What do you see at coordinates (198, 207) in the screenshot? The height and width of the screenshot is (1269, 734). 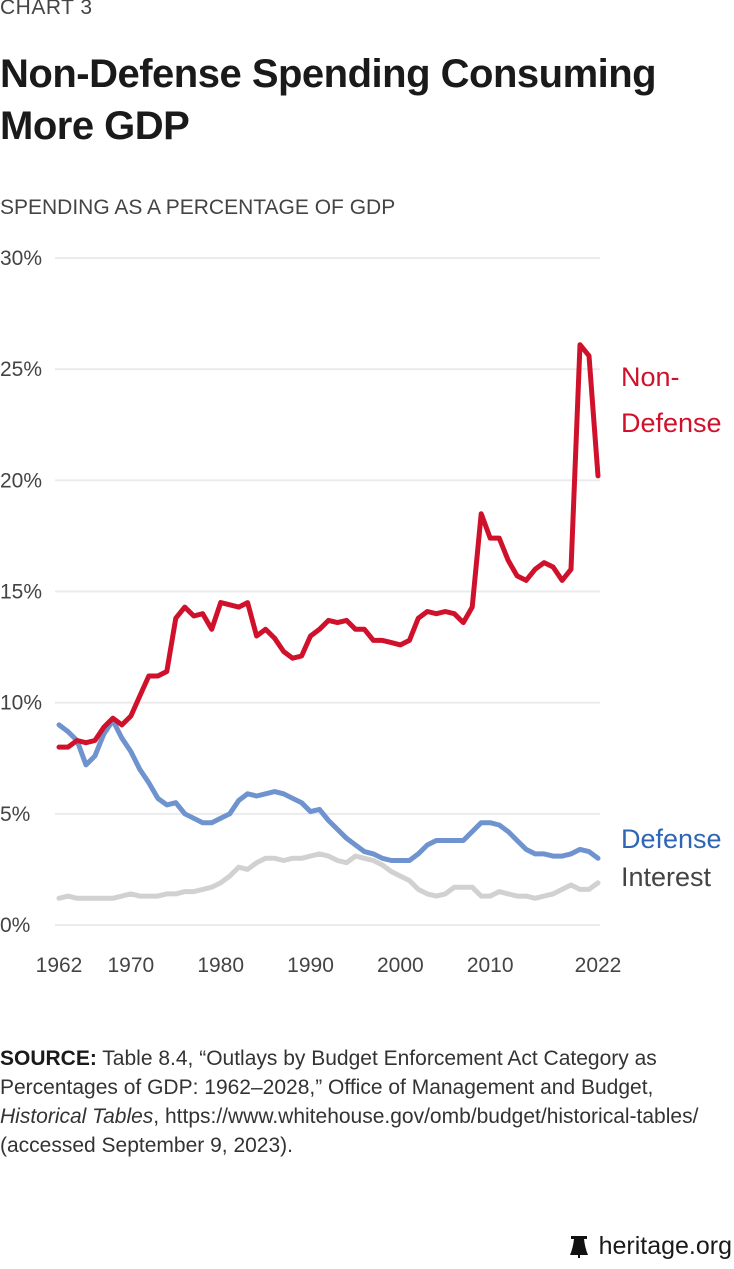 I see `y-axis-label: SPENDING AS A PERCENTAGE OF GDP` at bounding box center [198, 207].